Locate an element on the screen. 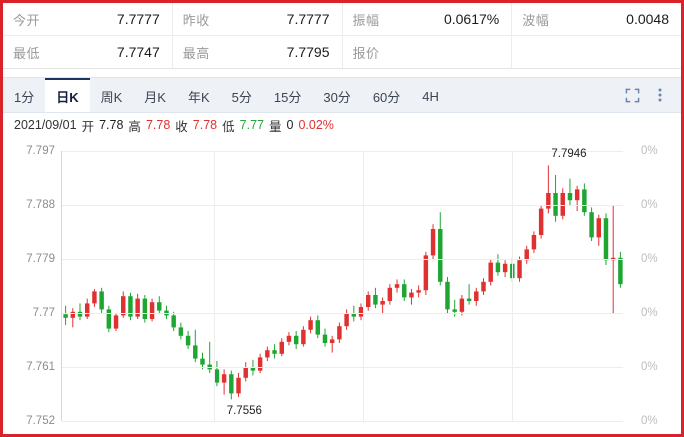 The width and height of the screenshot is (684, 437). period-tabbar: 1分 日K 周K 月K 年K 5分 15分 30分 60分 4H is located at coordinates (342, 95).